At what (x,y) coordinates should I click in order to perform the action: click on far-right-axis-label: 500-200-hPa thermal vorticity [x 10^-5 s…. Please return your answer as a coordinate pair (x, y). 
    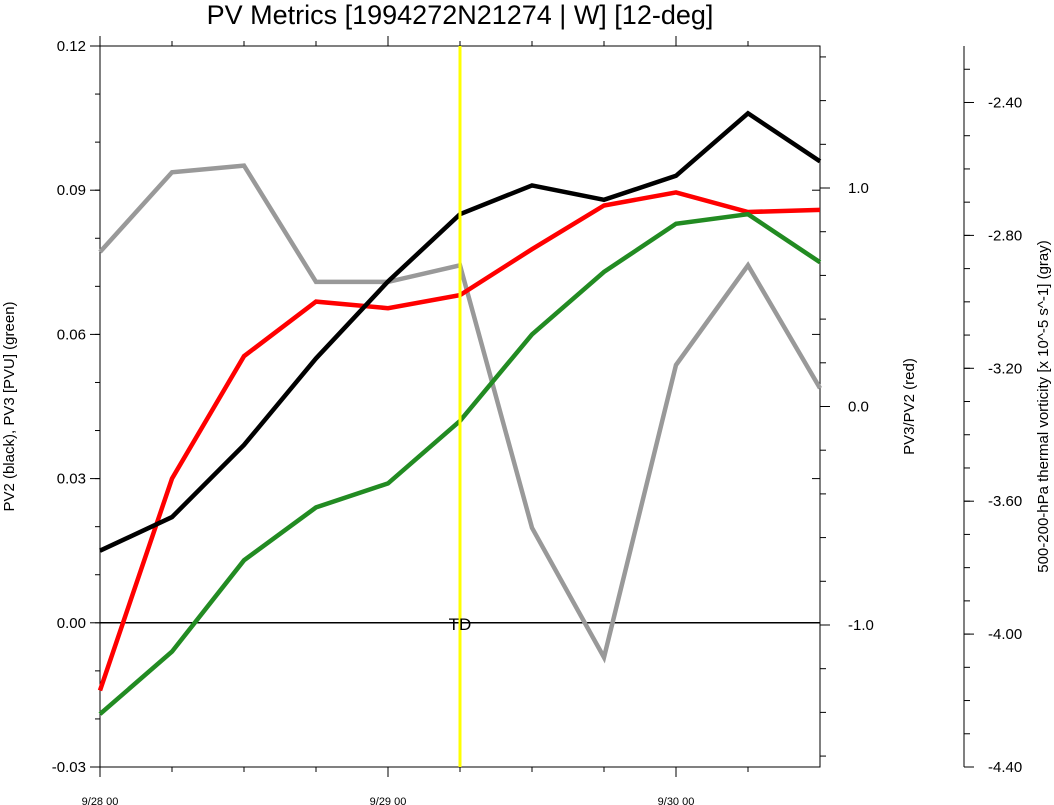
    Looking at the image, I should click on (1043, 406).